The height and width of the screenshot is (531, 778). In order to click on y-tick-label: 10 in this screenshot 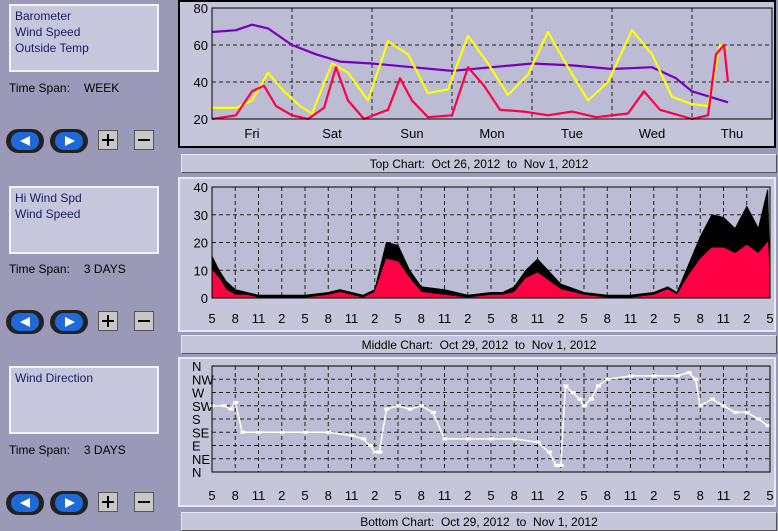, I will do `click(201, 270)`.